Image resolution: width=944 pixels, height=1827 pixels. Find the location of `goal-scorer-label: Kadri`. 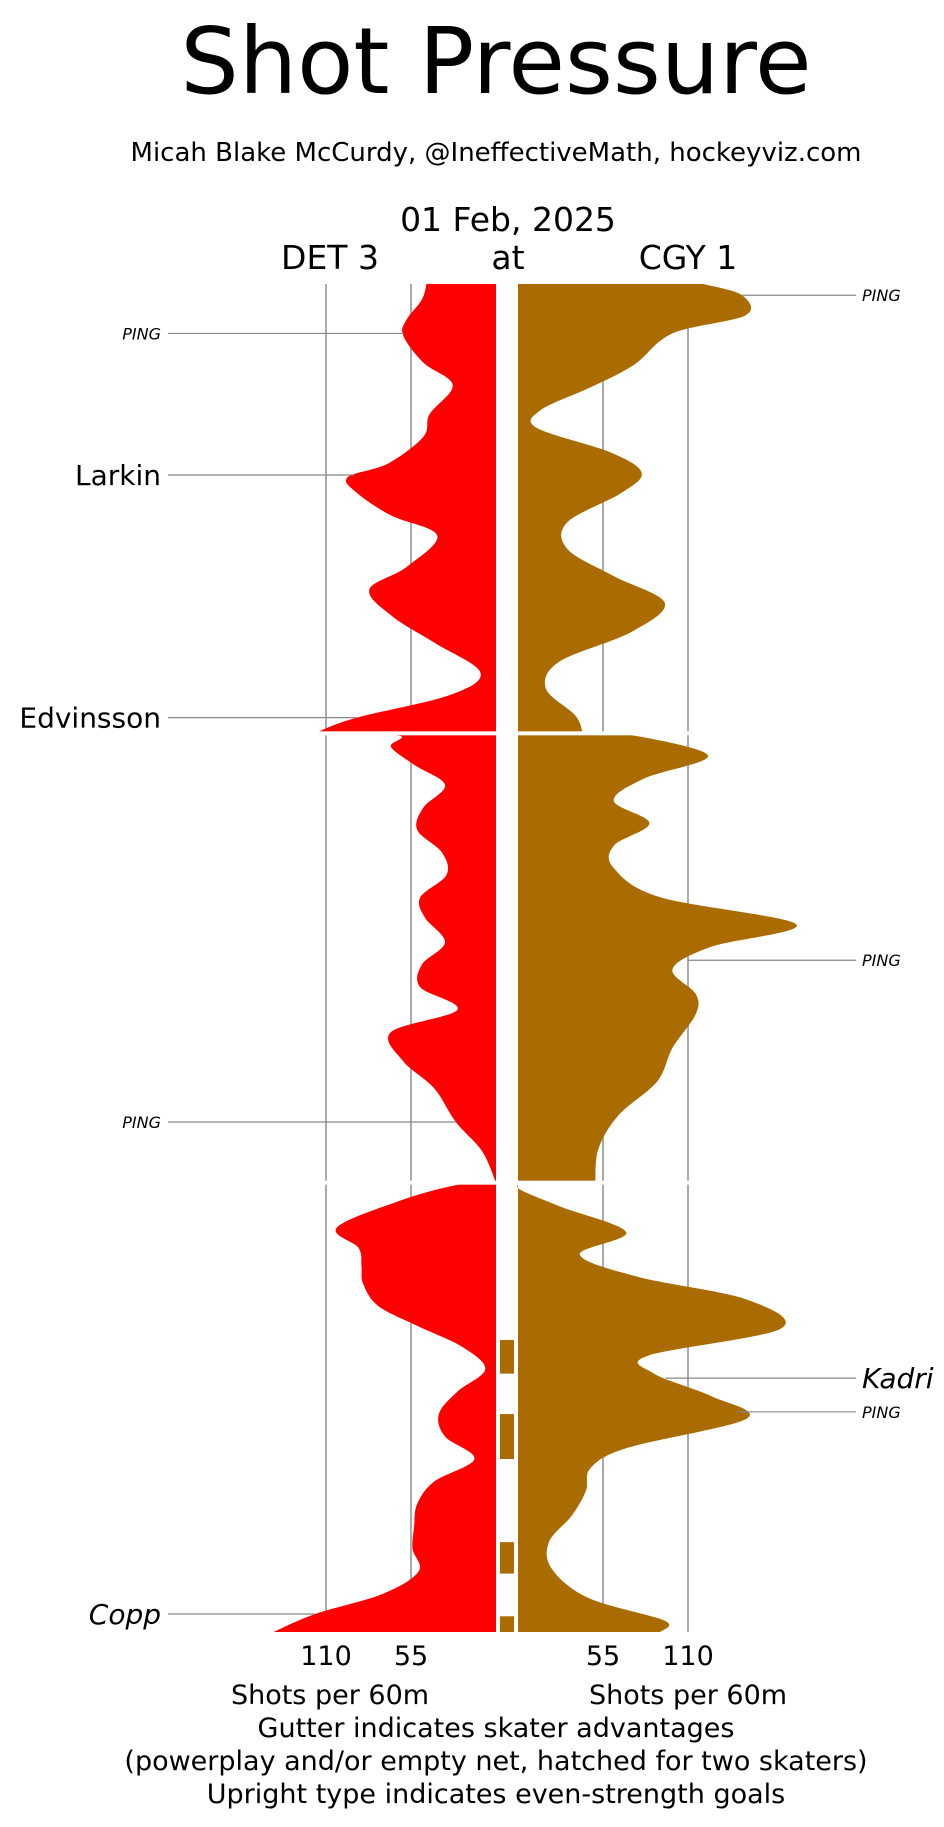

goal-scorer-label: Kadri is located at coordinates (898, 1378).